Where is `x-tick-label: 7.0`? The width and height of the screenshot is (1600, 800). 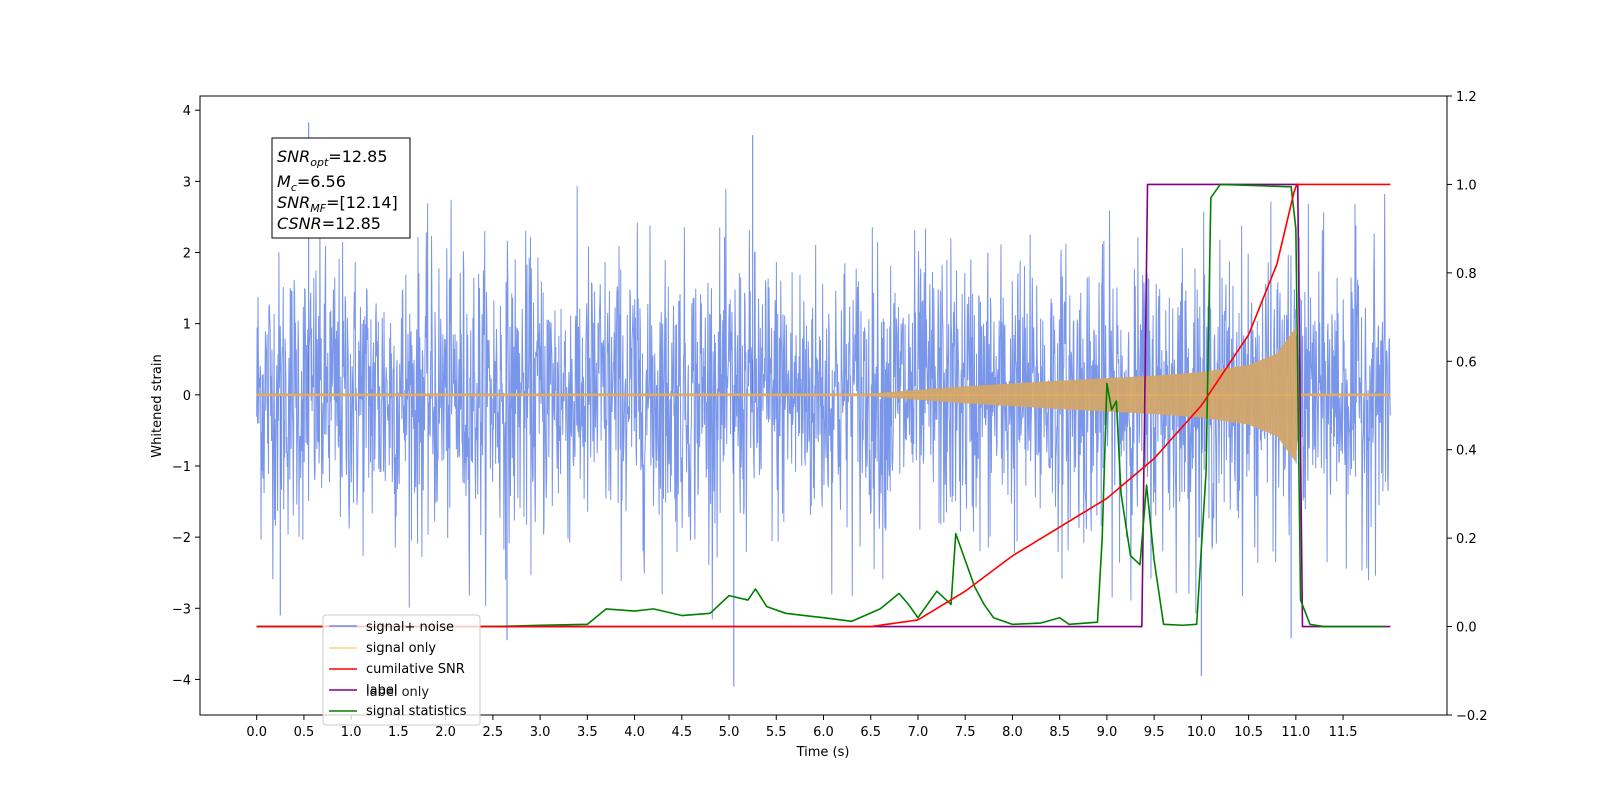
x-tick-label: 7.0 is located at coordinates (918, 732).